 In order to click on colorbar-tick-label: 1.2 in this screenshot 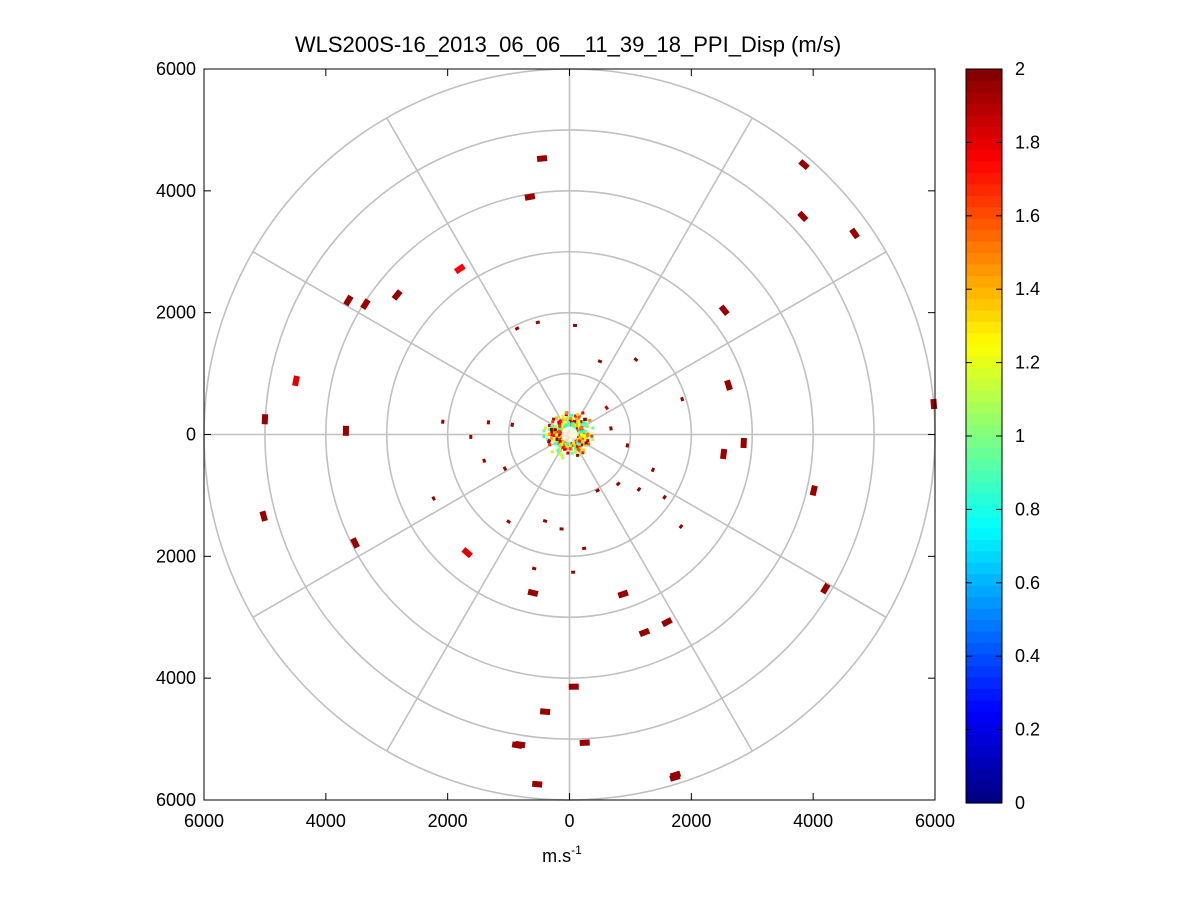, I will do `click(1027, 363)`.